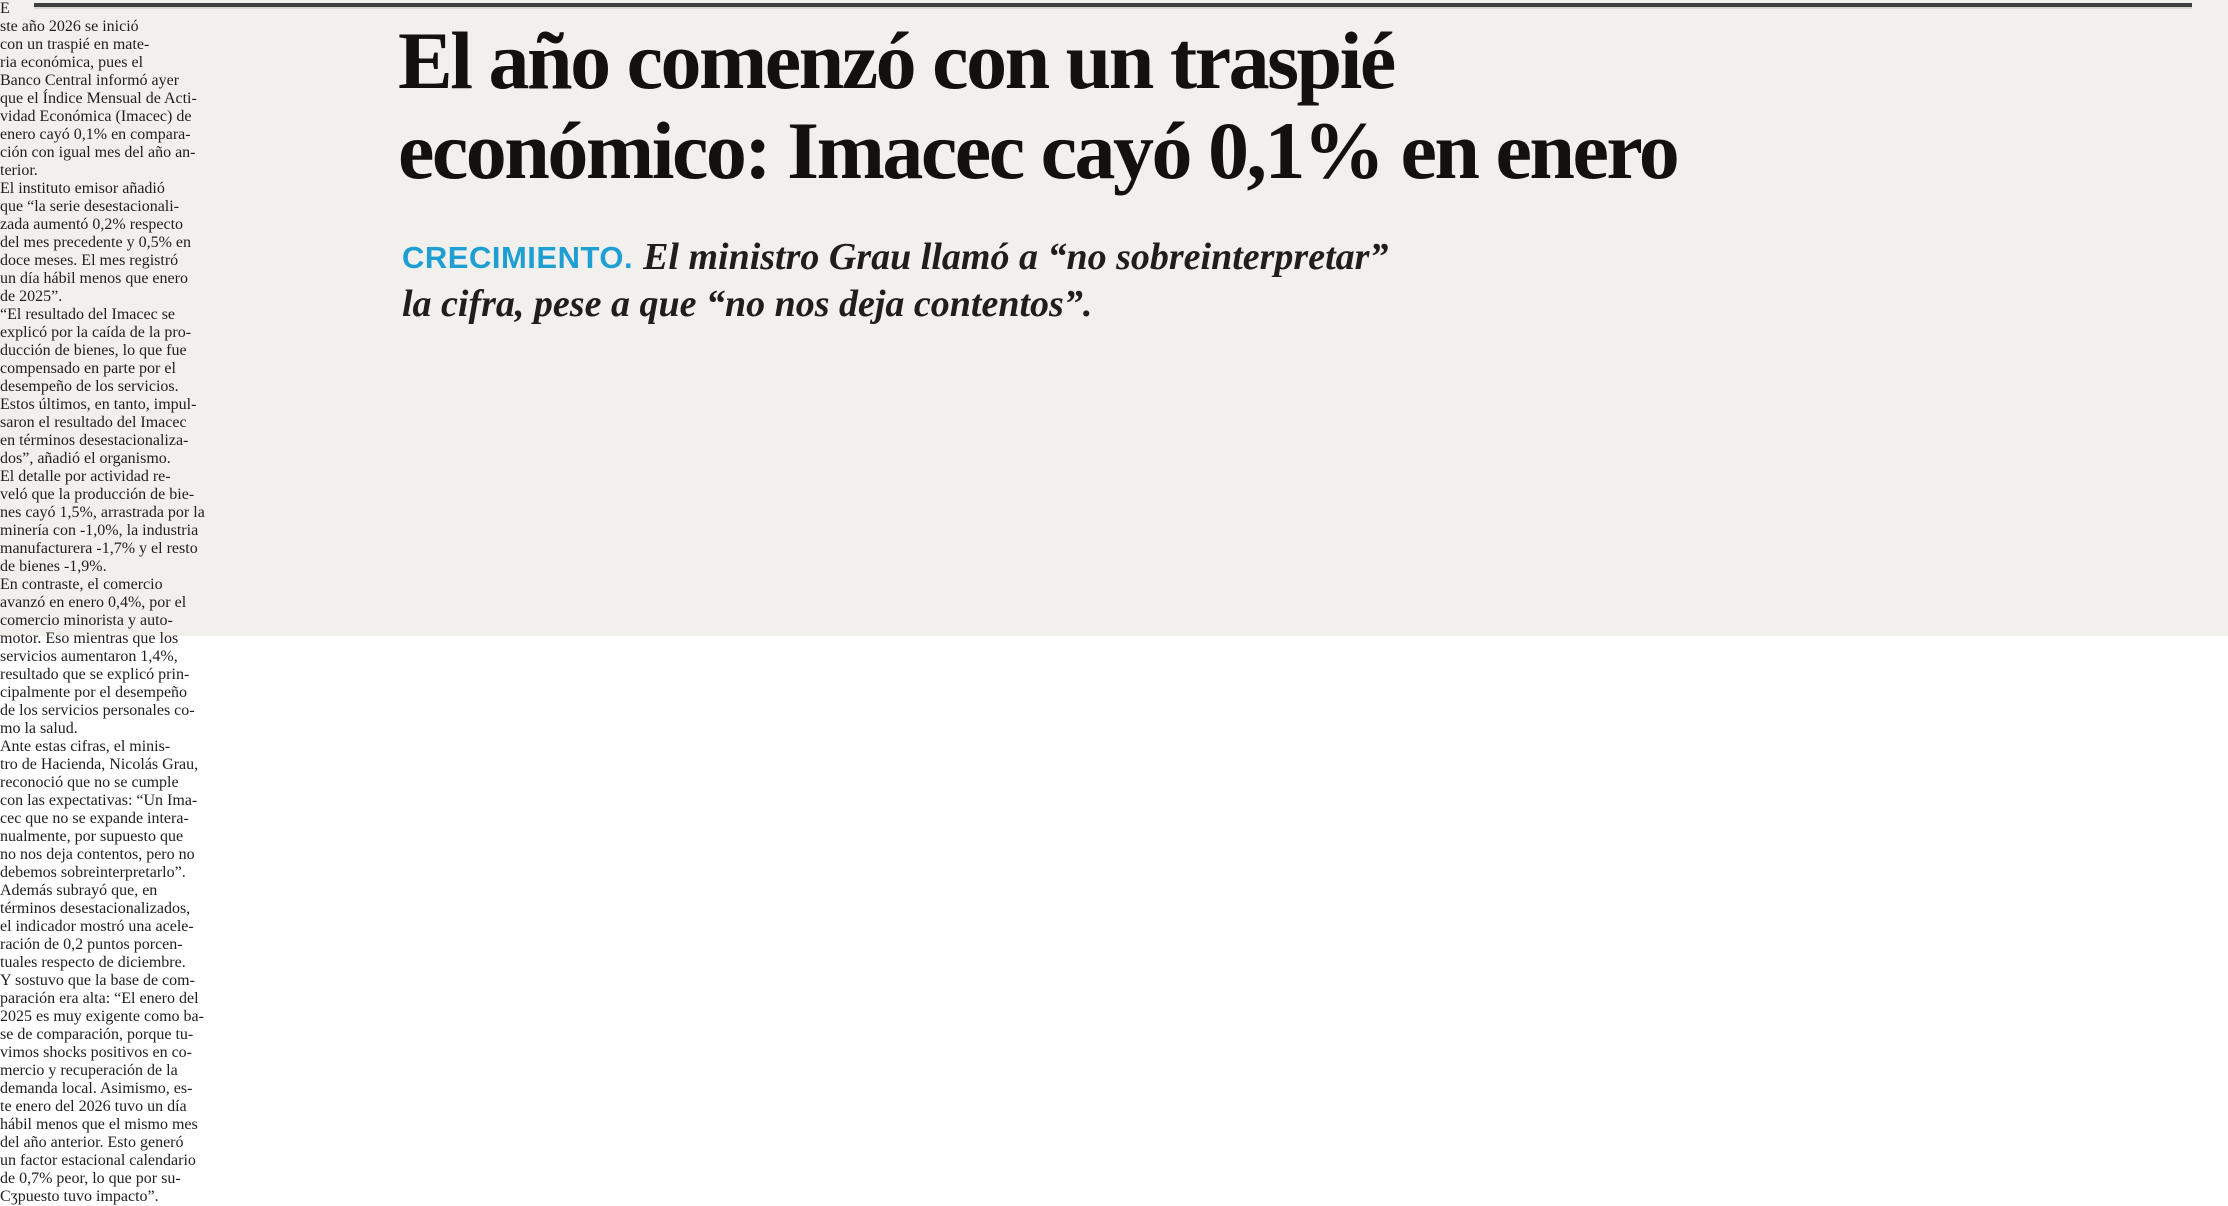 This screenshot has height=1206, width=2228. I want to click on body-line: que el Índice Mensual de Acti-, so click(98, 98).